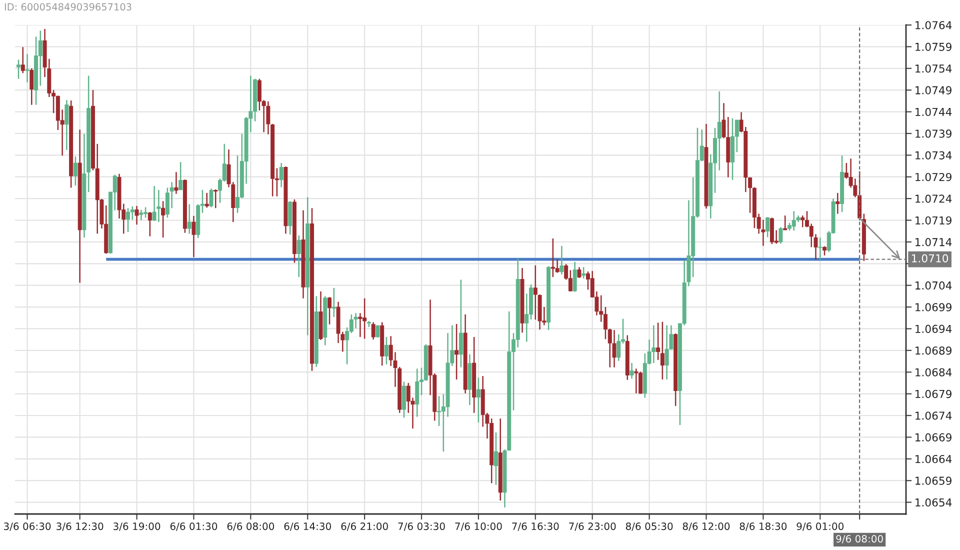 This screenshot has width=960, height=550. Describe the element at coordinates (934, 242) in the screenshot. I see `y-tick-label: 1.0714` at that location.